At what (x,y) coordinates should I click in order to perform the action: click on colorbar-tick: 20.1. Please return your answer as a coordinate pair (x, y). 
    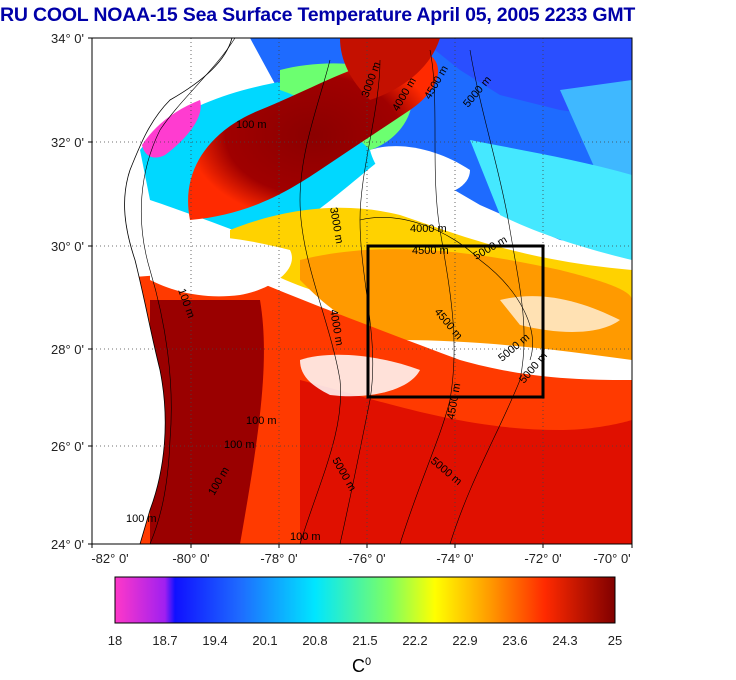
    Looking at the image, I should click on (264, 640).